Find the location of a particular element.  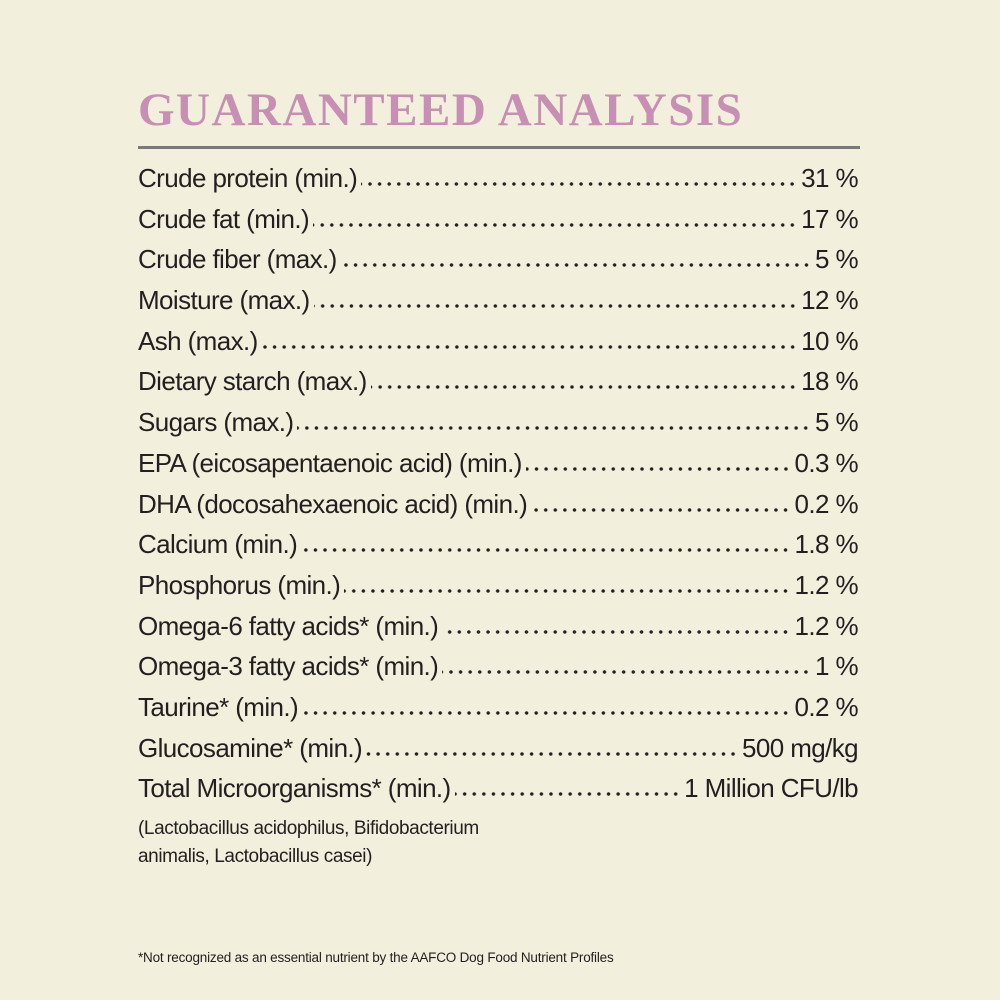

nutrient-value: 17 % is located at coordinates (829, 218).